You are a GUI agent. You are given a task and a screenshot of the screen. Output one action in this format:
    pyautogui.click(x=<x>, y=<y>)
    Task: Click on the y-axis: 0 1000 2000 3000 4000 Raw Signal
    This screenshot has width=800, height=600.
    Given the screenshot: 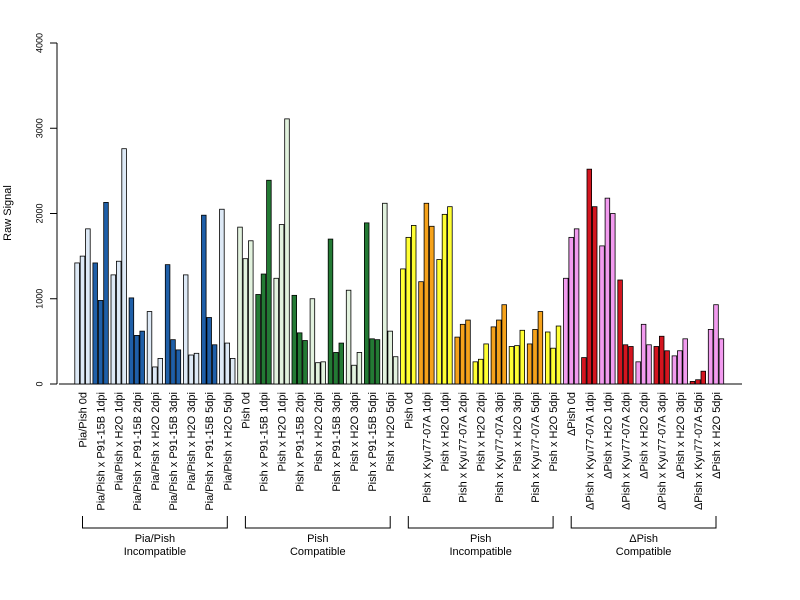 What is the action you would take?
    pyautogui.click(x=30, y=210)
    